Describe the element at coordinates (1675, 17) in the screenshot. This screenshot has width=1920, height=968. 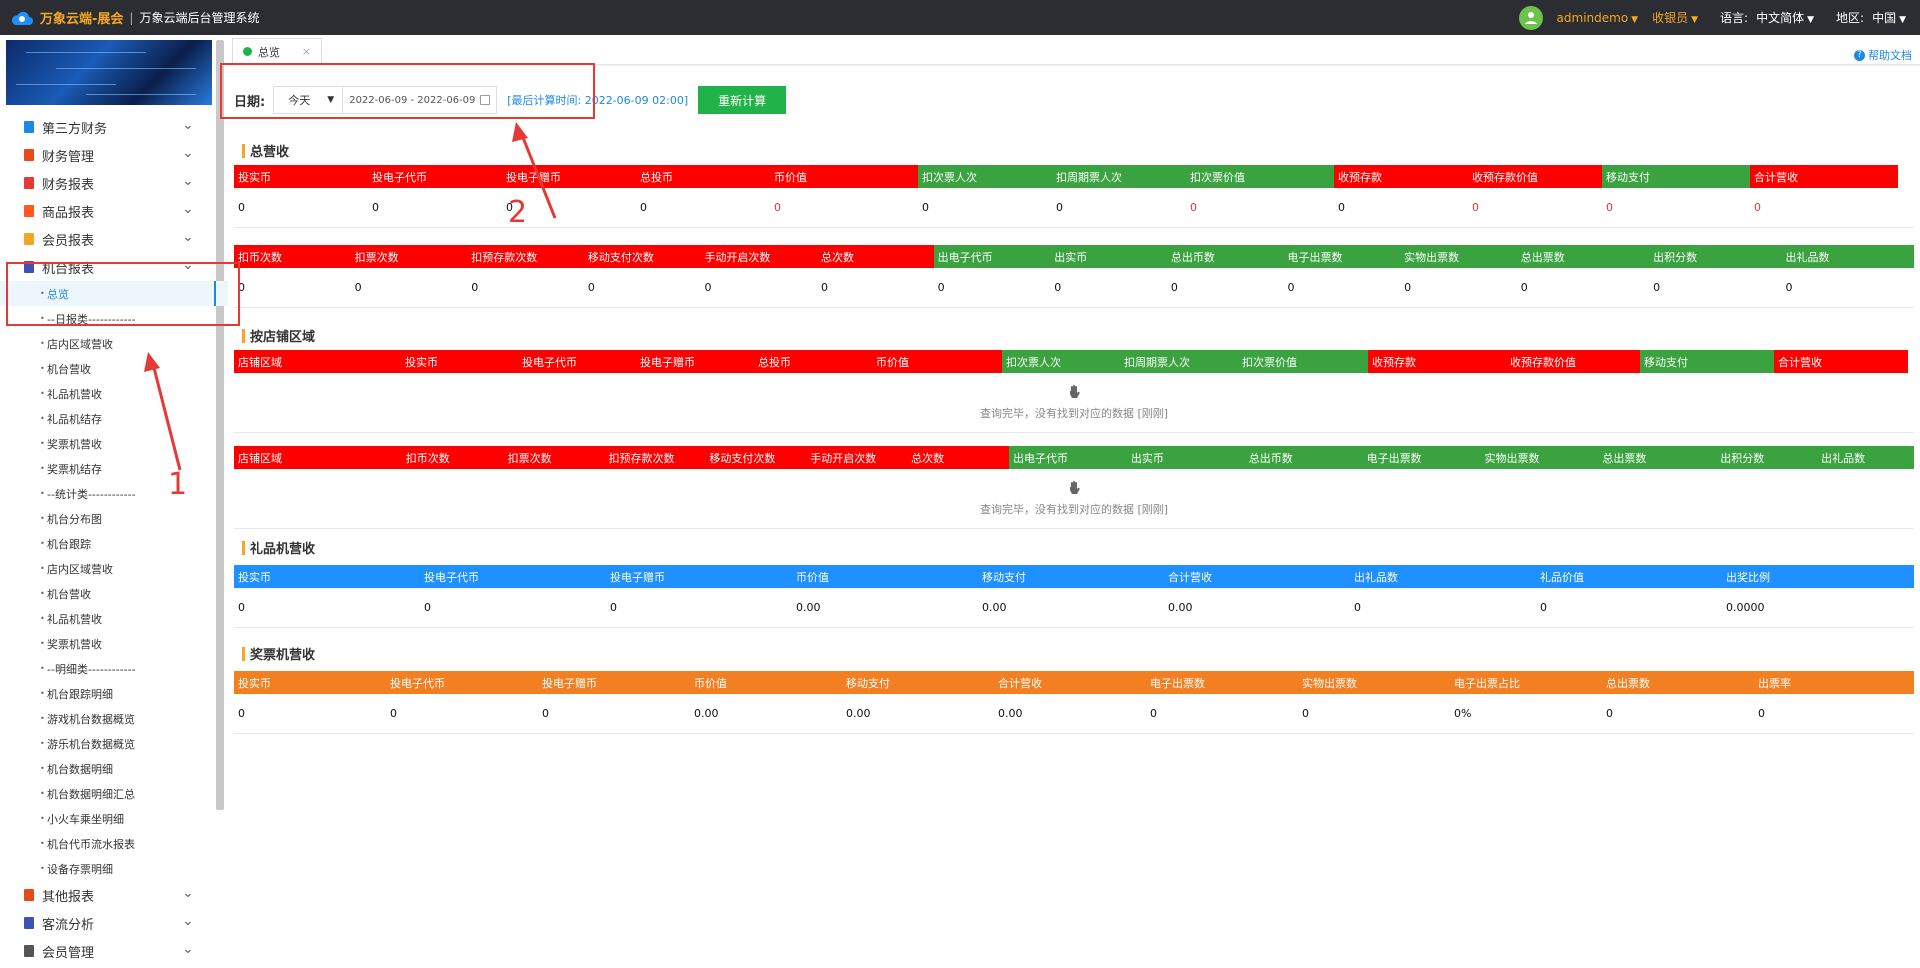
I see `role-menu: 收银员 ▼` at that location.